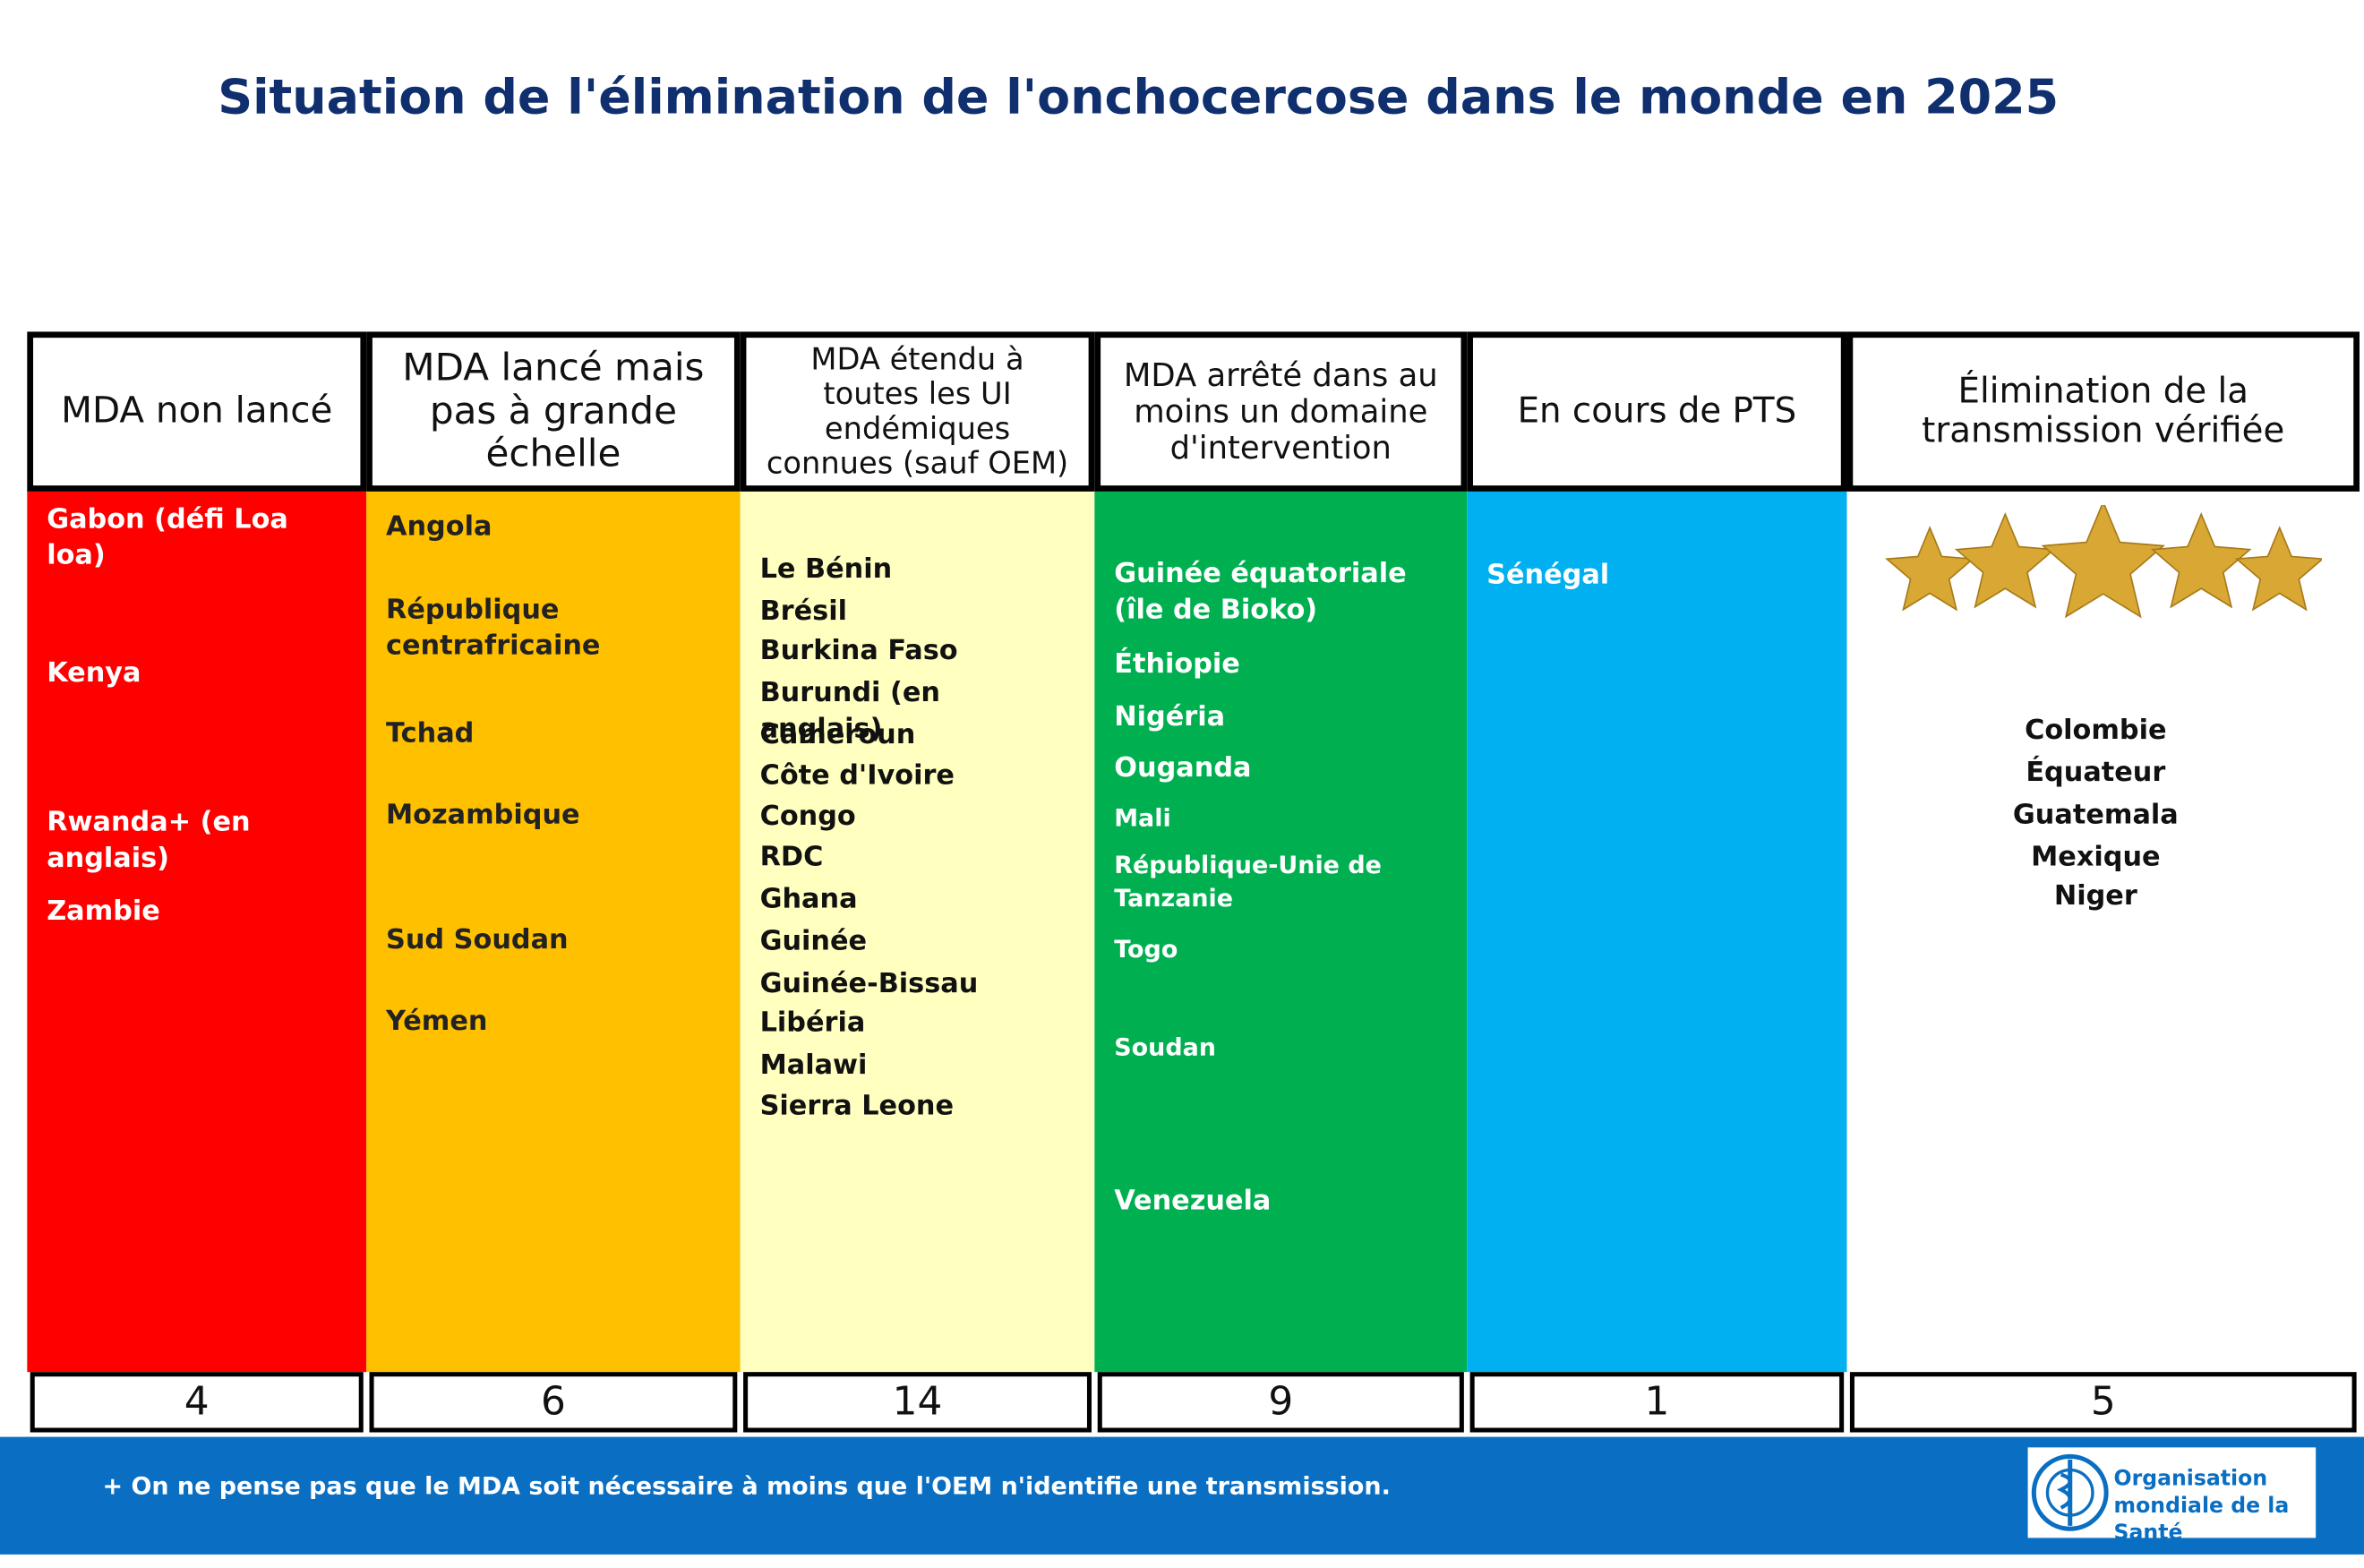 This screenshot has height=1568, width=2364. Describe the element at coordinates (2096, 857) in the screenshot. I see `country: Mexique` at that location.